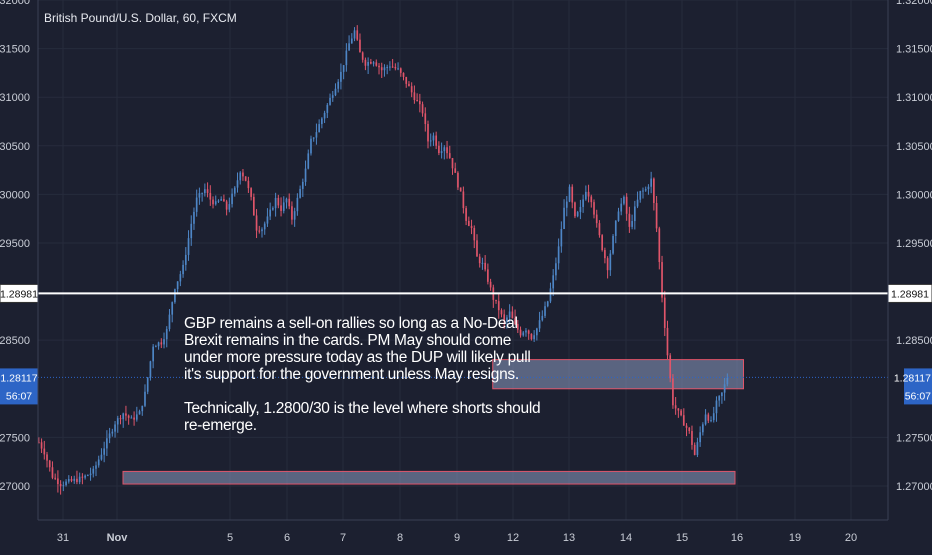 This screenshot has width=932, height=555. I want to click on current-price-badge-left, so click(19, 386).